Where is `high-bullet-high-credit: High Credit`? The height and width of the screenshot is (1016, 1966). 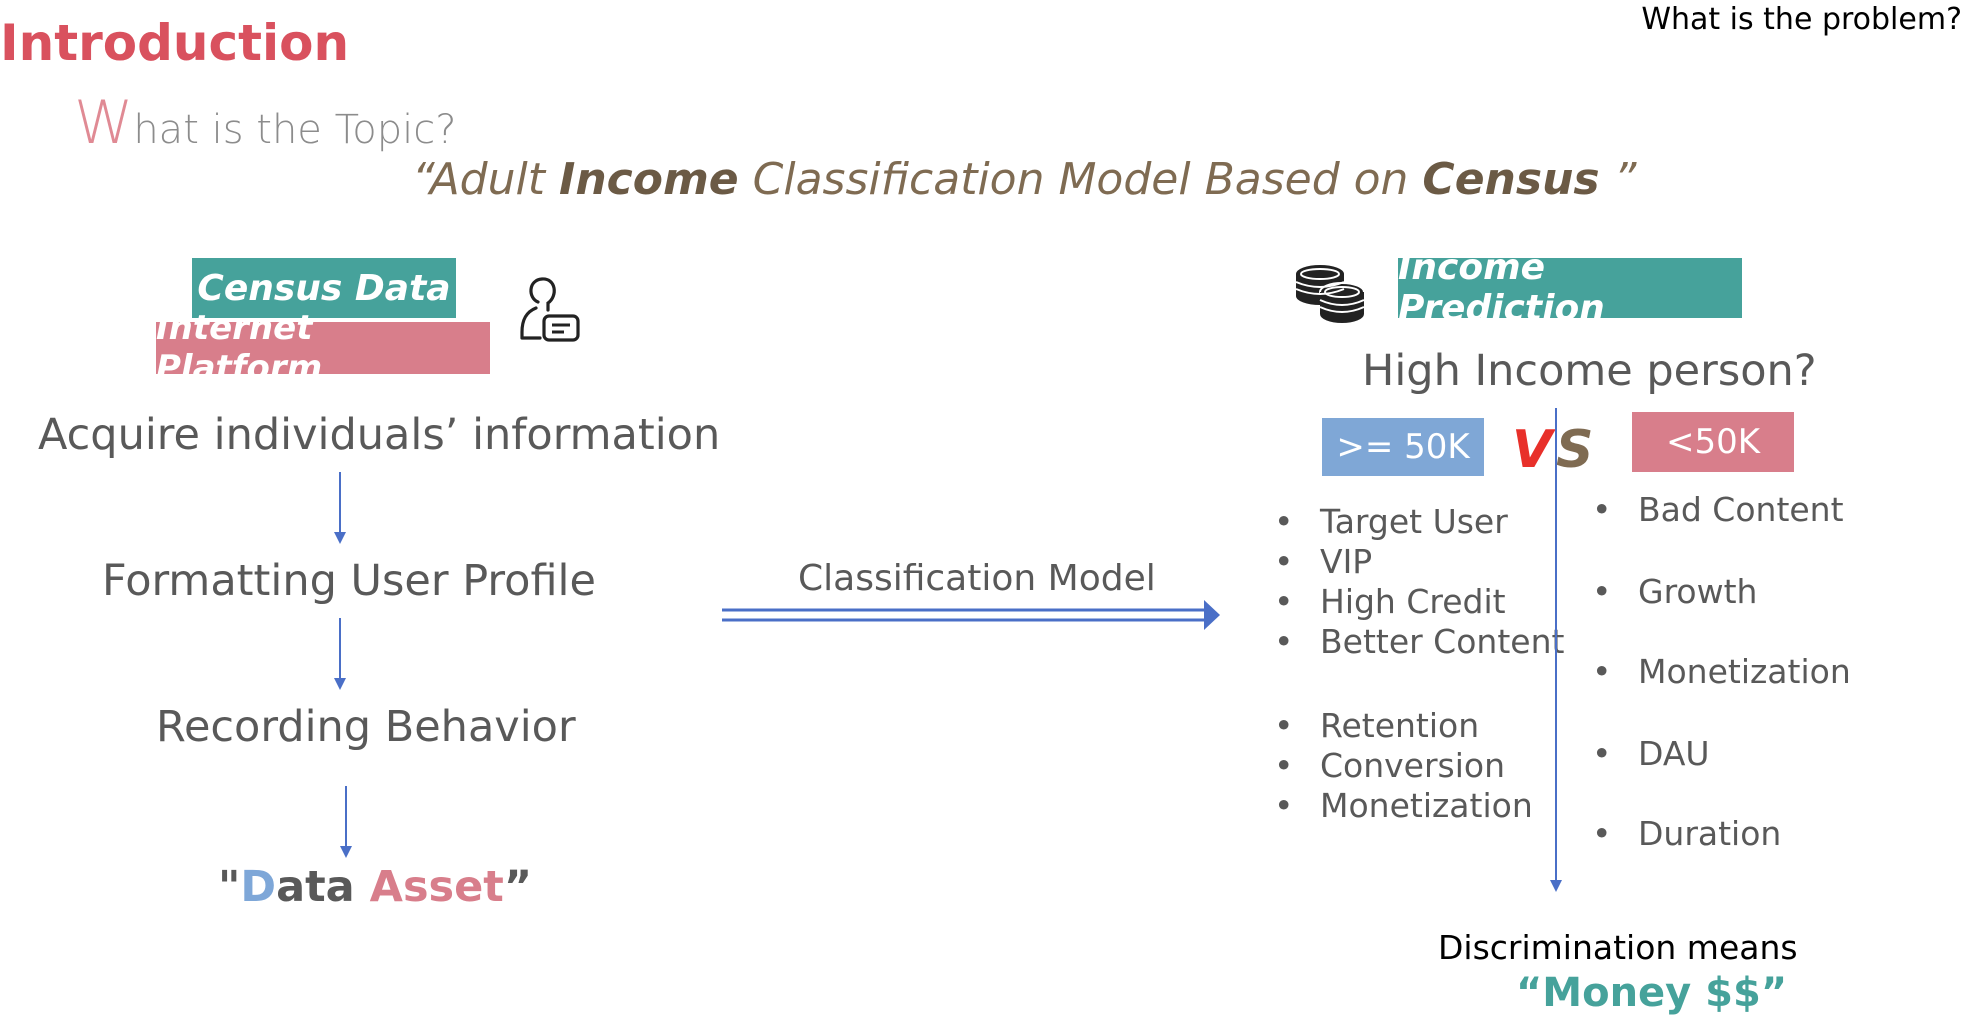
high-bullet-high-credit: High Credit is located at coordinates (1389, 601).